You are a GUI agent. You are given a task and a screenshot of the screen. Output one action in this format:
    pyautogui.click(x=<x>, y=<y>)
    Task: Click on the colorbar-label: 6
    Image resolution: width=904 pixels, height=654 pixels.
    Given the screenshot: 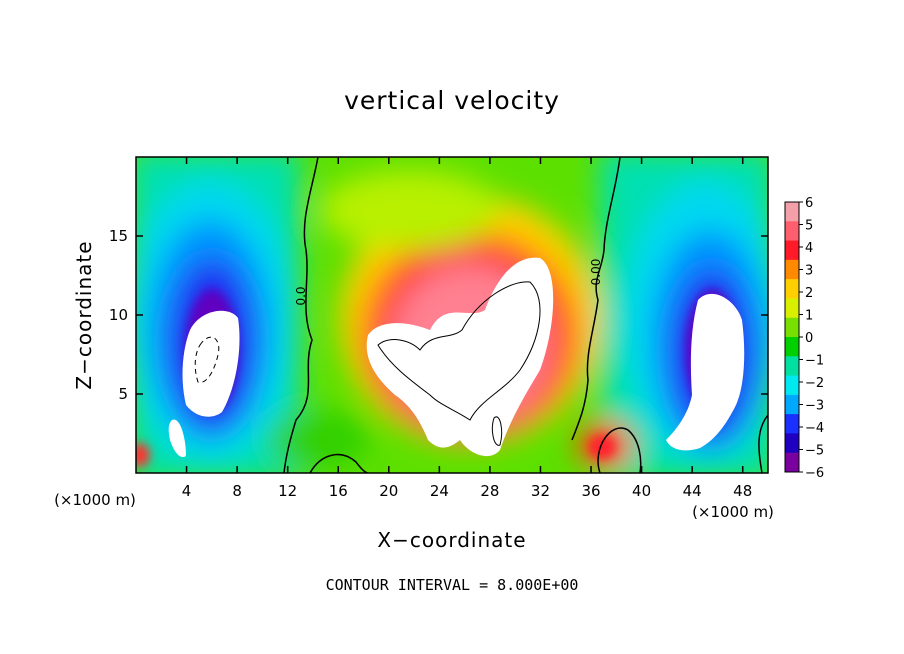 What is the action you would take?
    pyautogui.click(x=809, y=203)
    